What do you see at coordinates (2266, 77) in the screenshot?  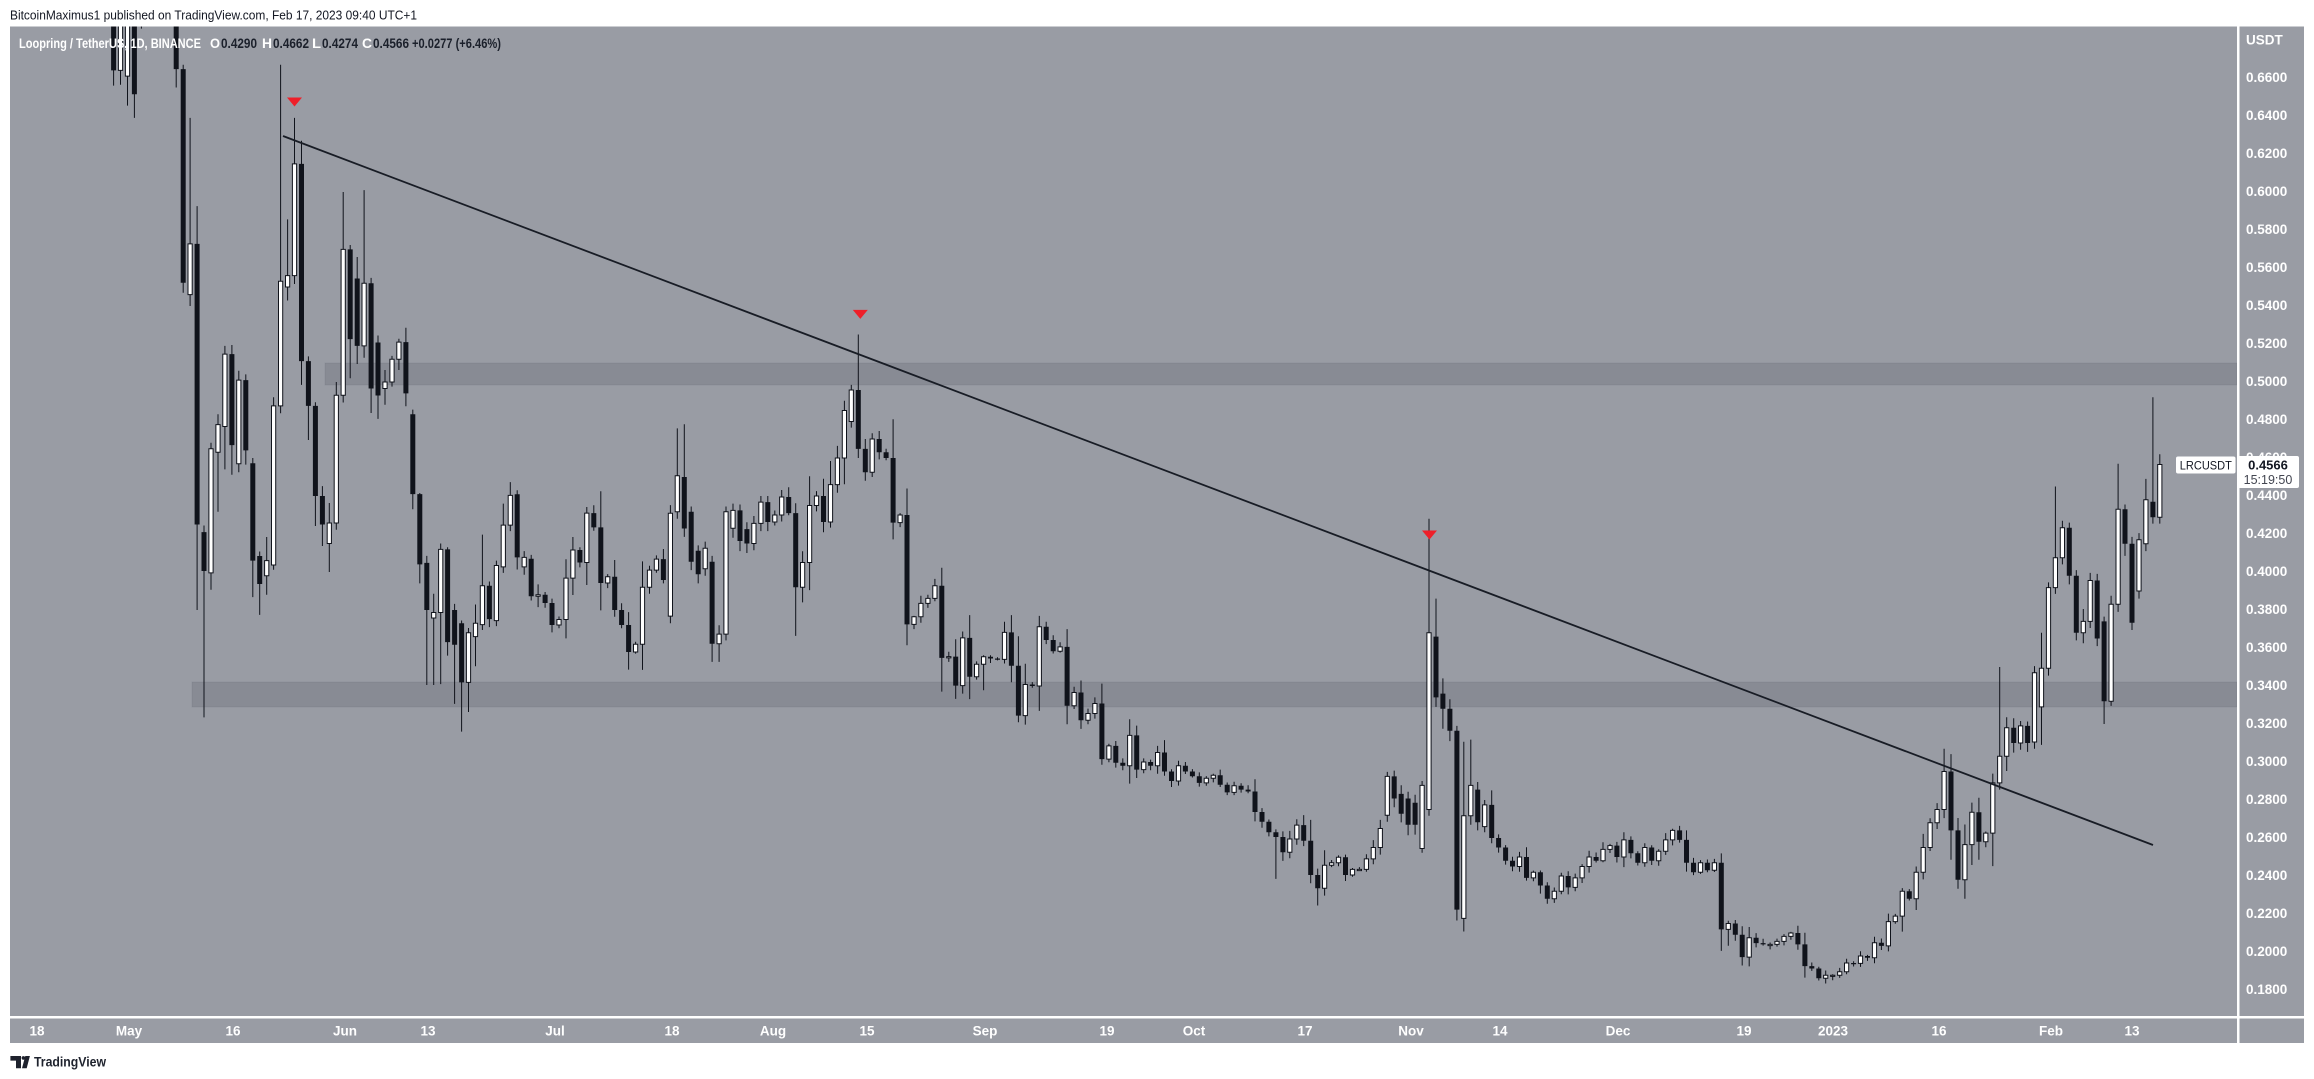 I see `svg-text: 0.6600` at bounding box center [2266, 77].